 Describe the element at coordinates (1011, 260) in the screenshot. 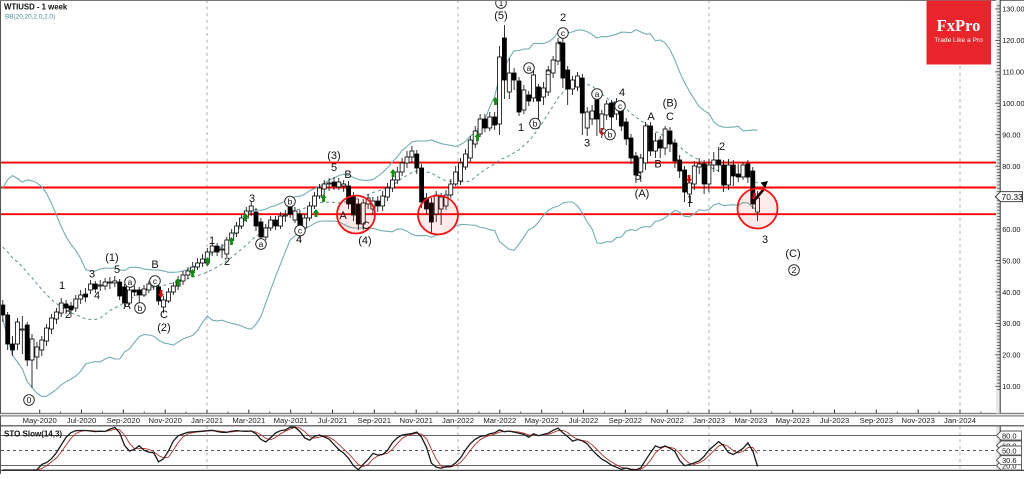

I see `svg-text: 50.00` at that location.